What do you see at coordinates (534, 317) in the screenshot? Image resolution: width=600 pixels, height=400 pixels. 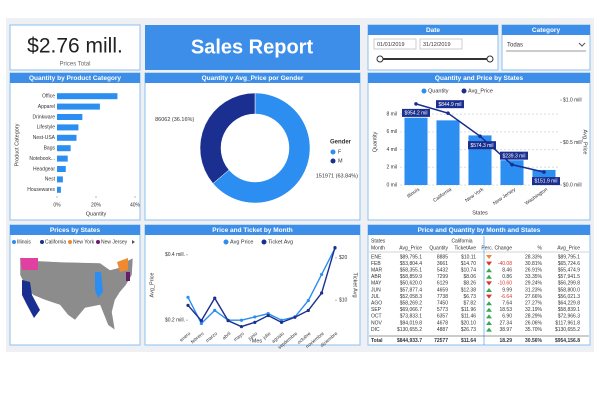 I see `table-cell: 28.29%` at bounding box center [534, 317].